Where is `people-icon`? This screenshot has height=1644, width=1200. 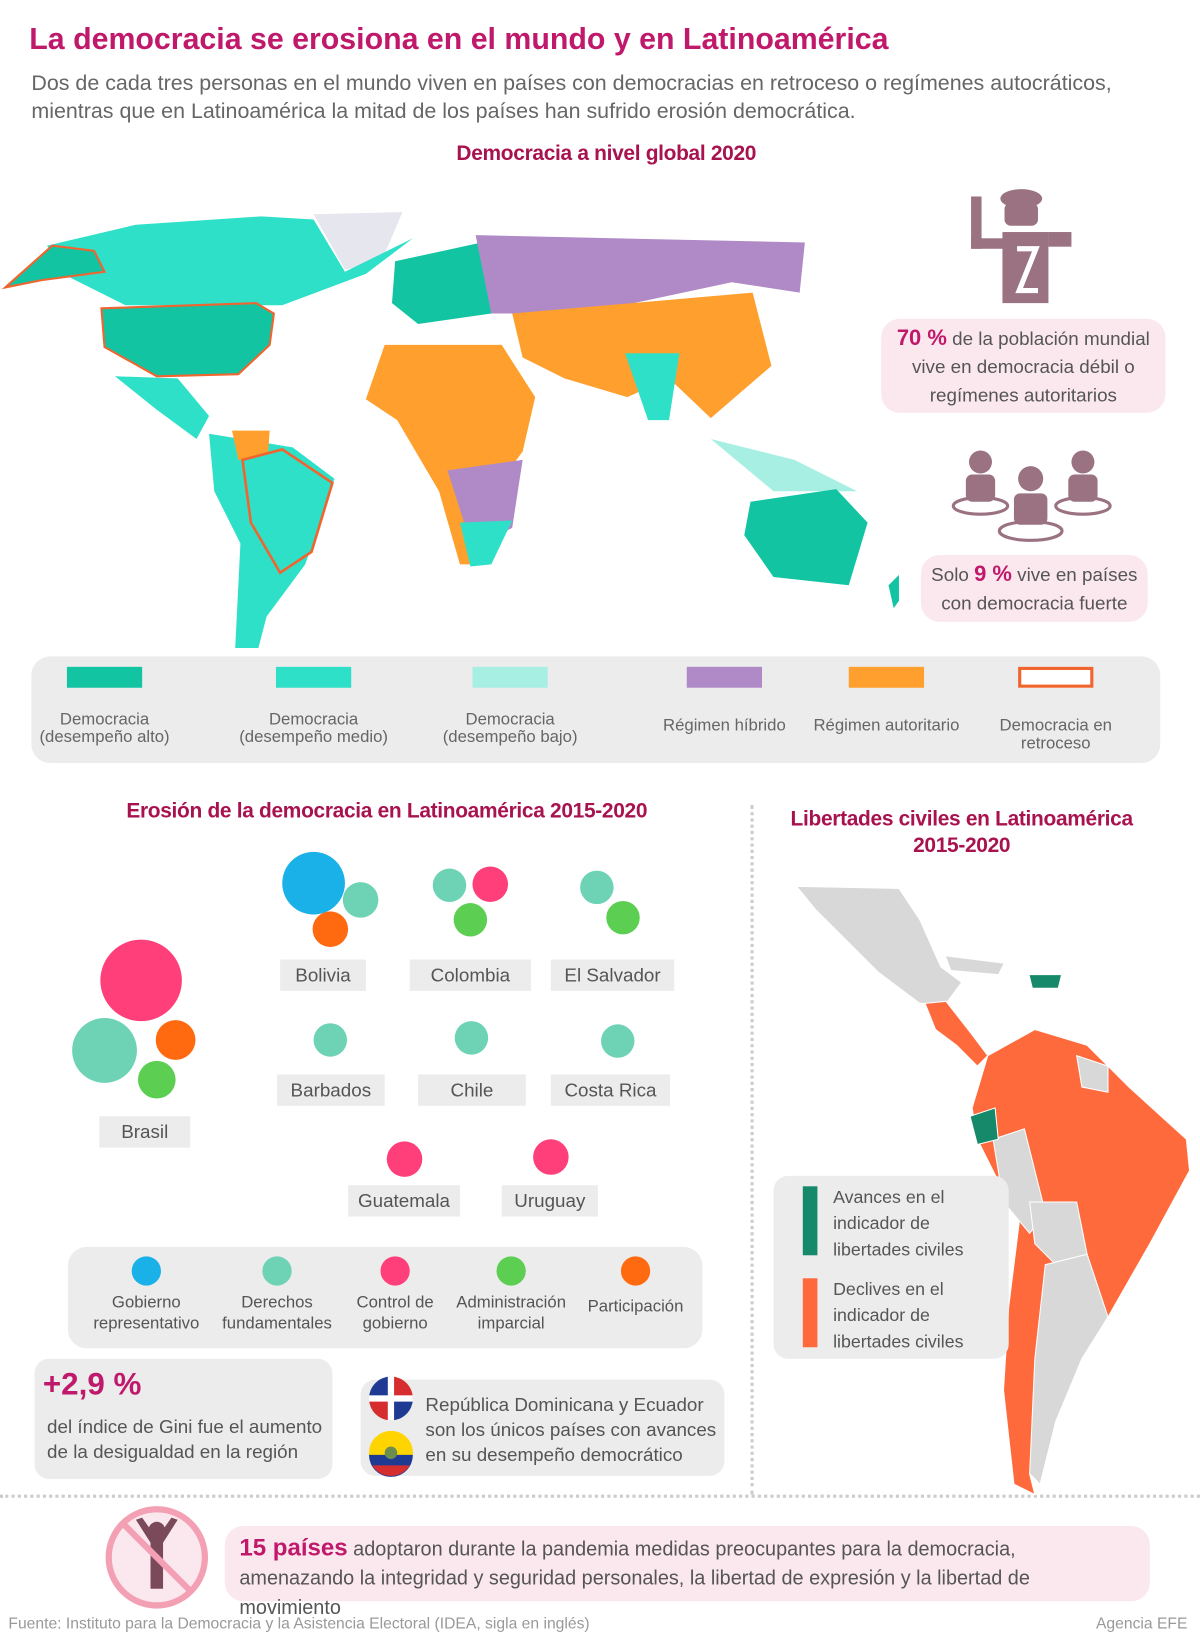 people-icon is located at coordinates (1031, 496).